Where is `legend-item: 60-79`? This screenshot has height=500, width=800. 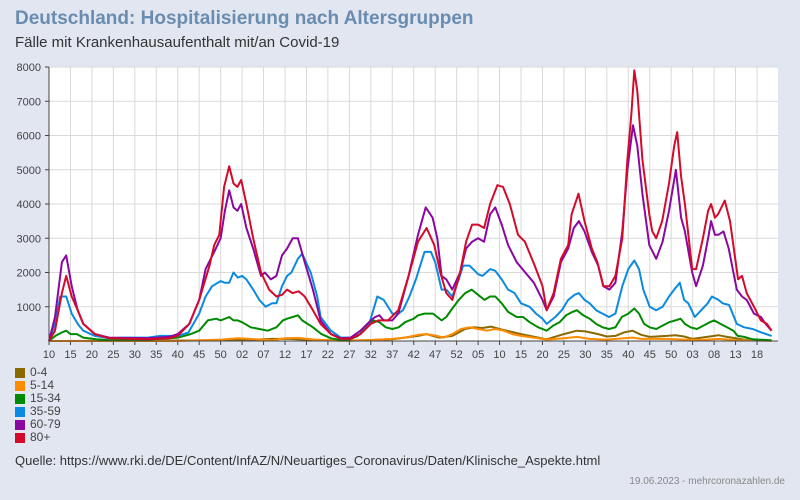
legend-item: 60-79 is located at coordinates (38, 424).